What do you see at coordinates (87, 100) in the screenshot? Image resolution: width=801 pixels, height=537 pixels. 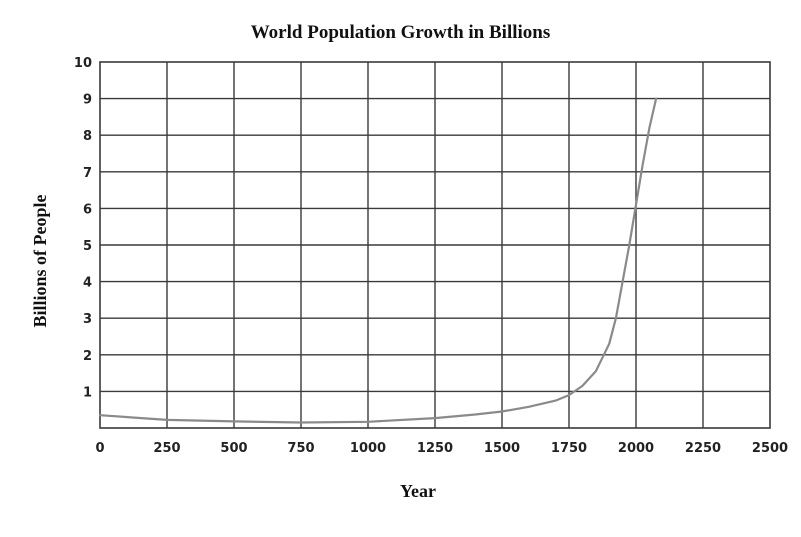 I see `y-tick-label-8: 9` at bounding box center [87, 100].